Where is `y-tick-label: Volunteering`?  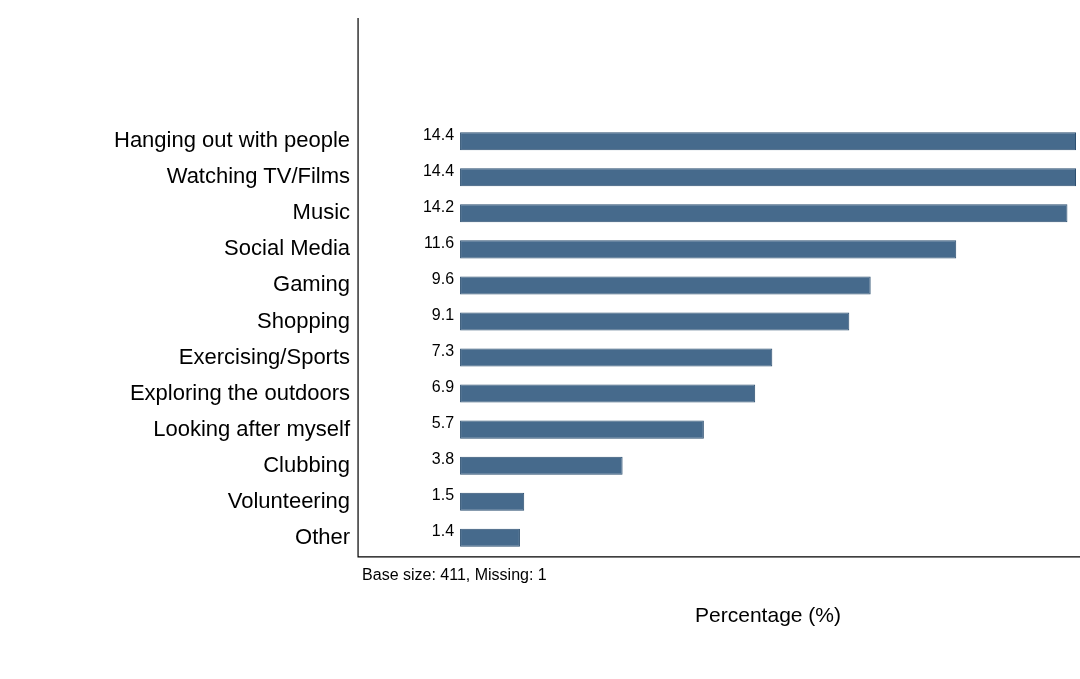 y-tick-label: Volunteering is located at coordinates (289, 500).